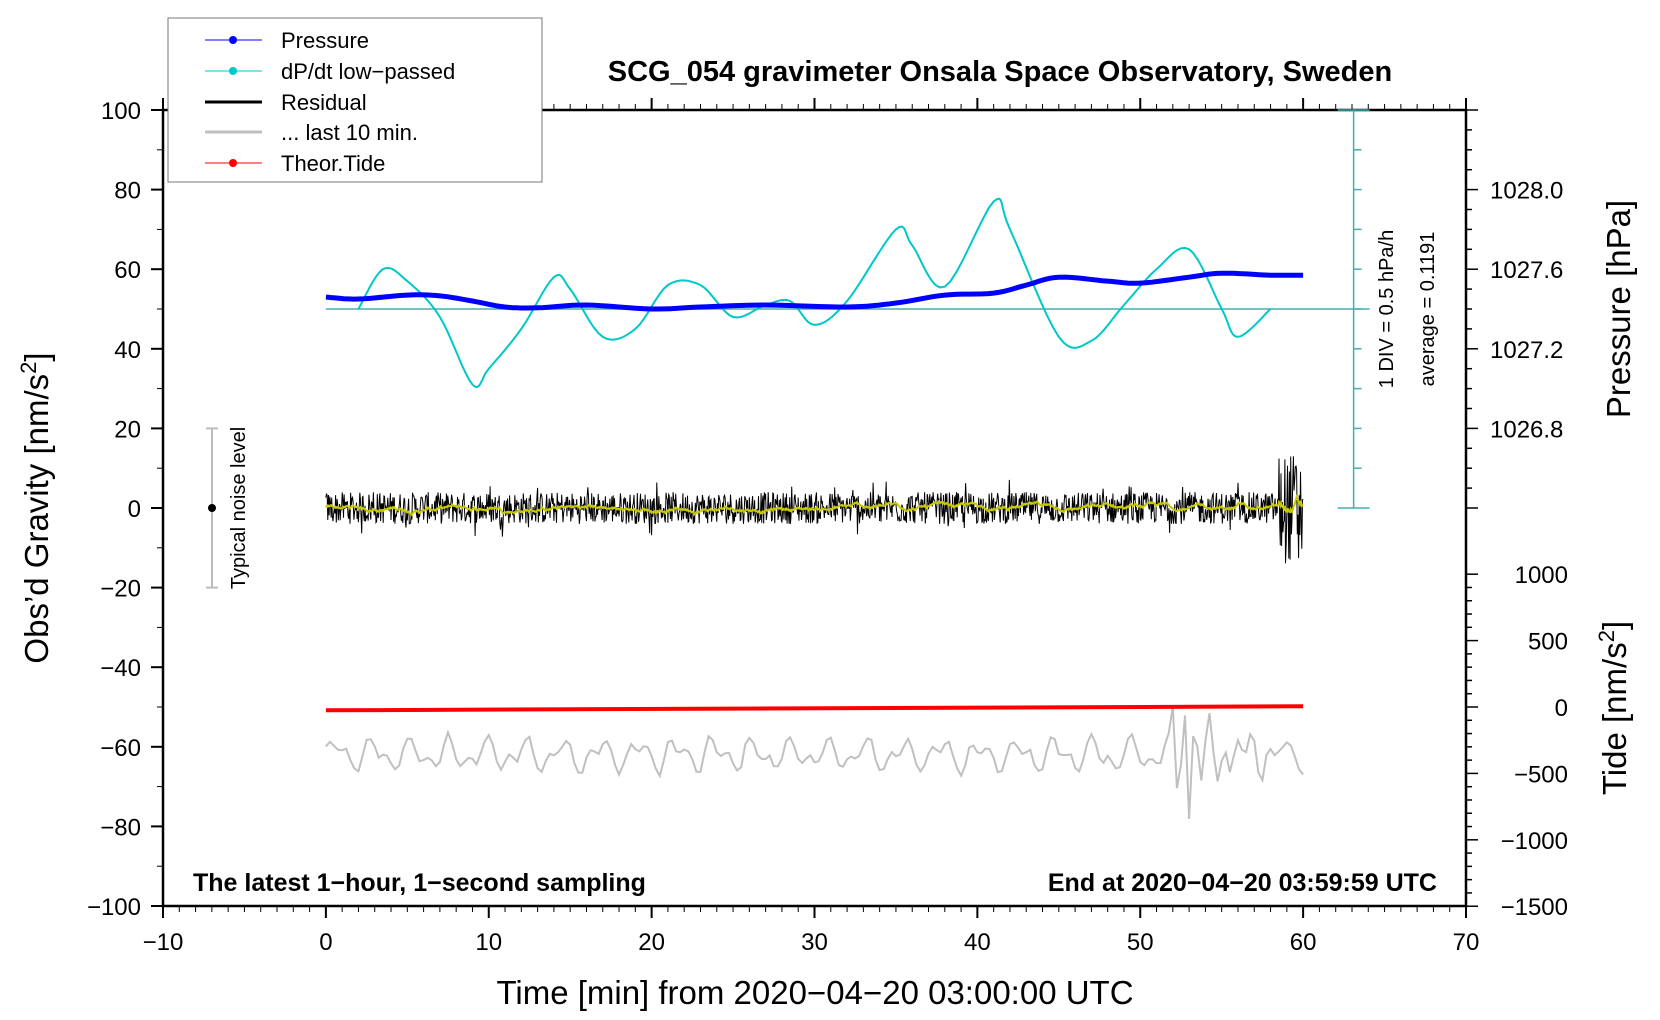 The height and width of the screenshot is (1020, 1660). Describe the element at coordinates (127, 350) in the screenshot. I see `y-tick-label: 40` at that location.